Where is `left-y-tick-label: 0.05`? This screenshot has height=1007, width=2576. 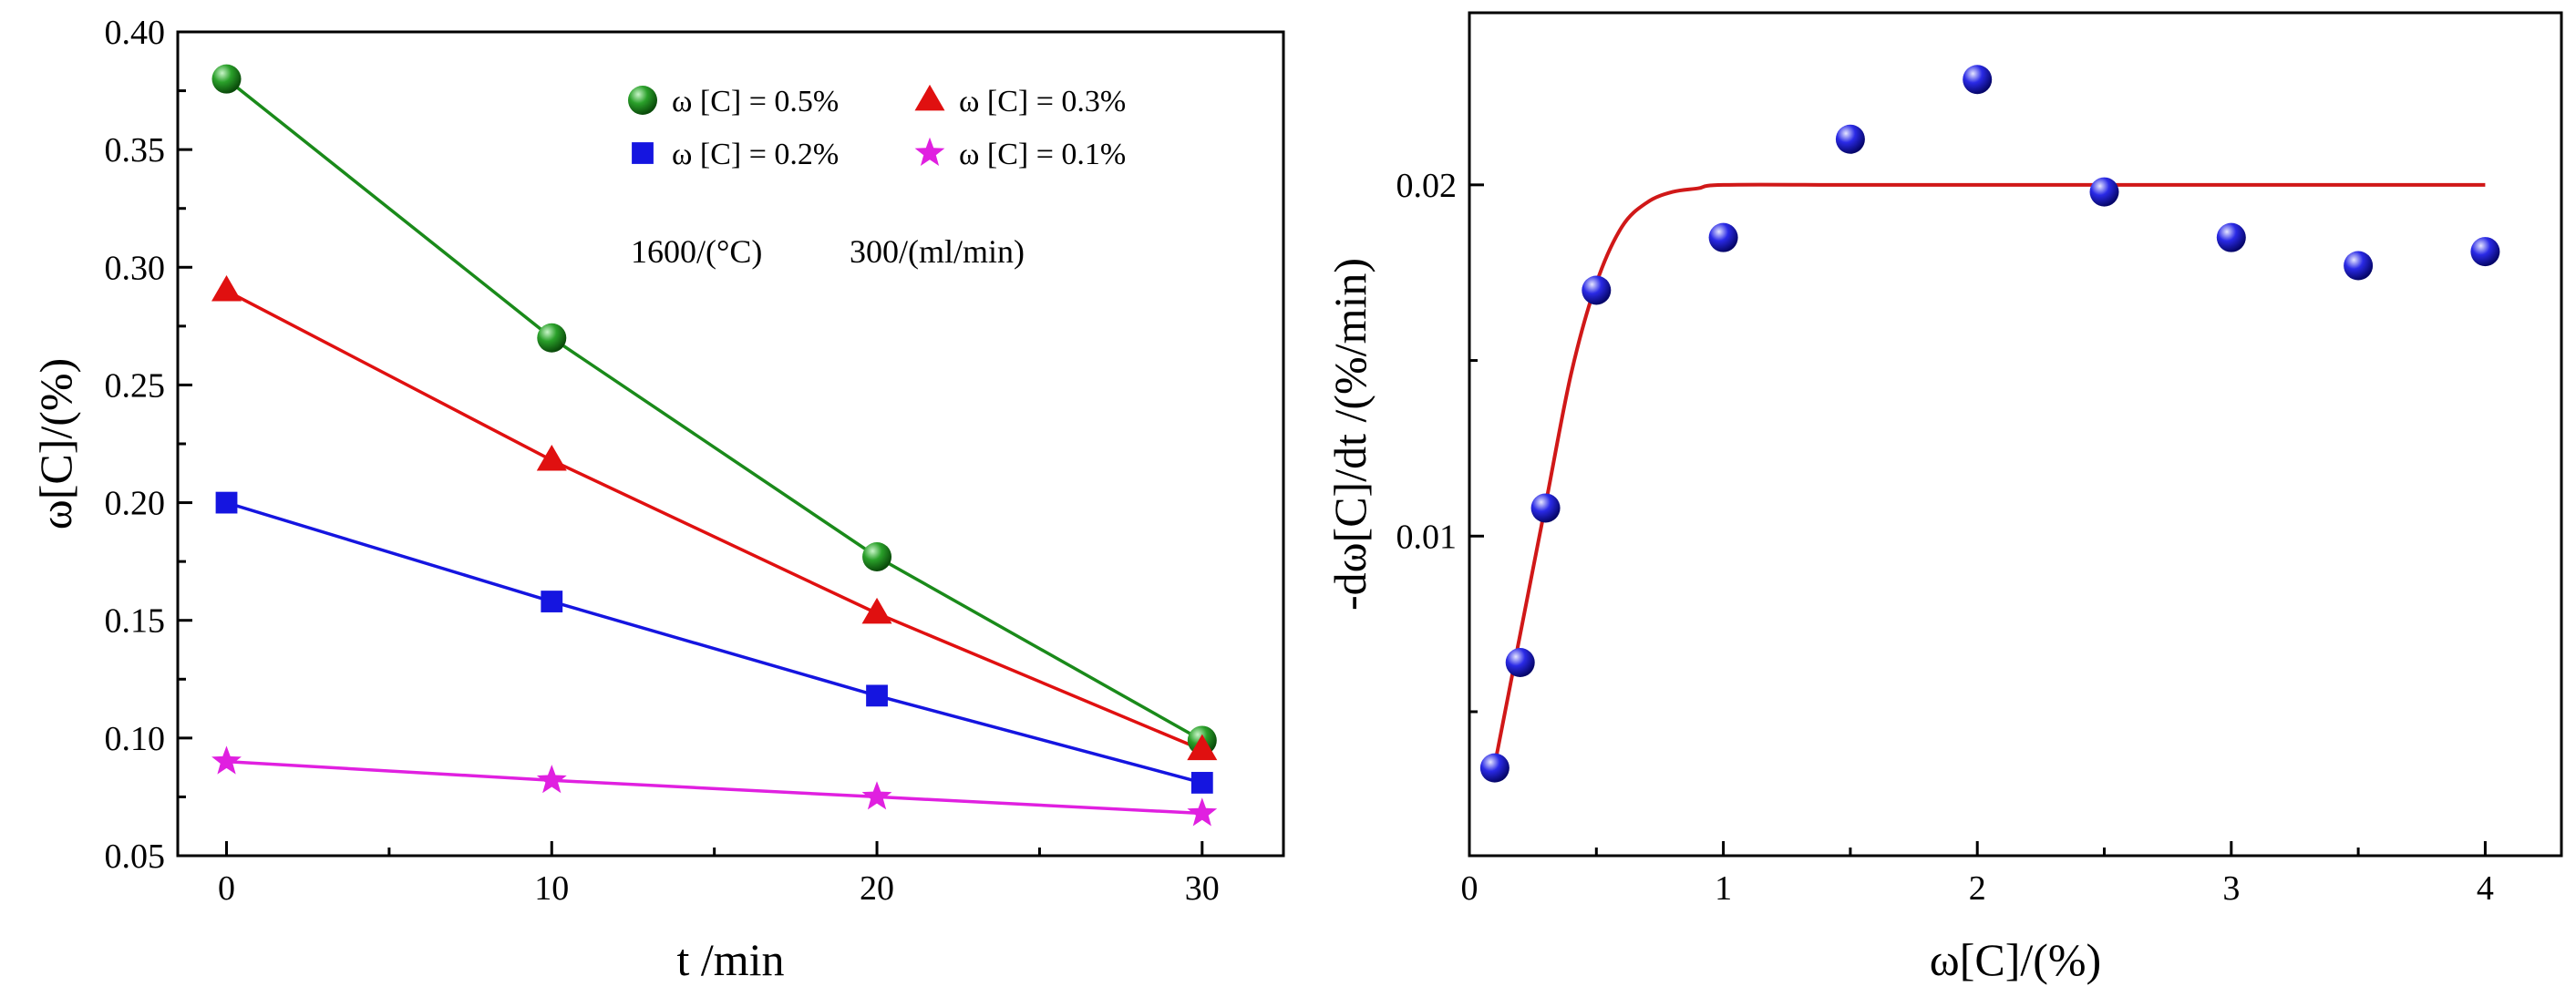
left-y-tick-label: 0.05 is located at coordinates (135, 856).